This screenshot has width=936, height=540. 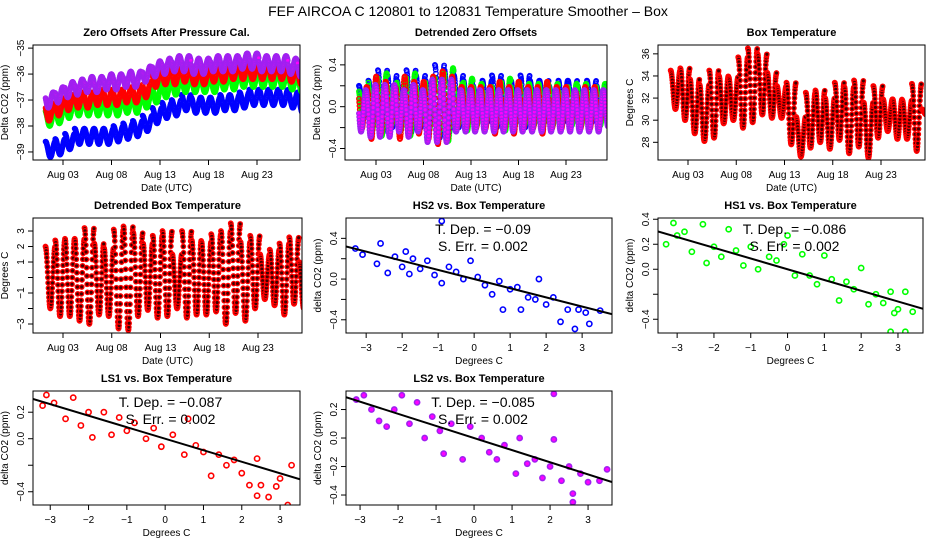 I want to click on y-tick-label: −35, so click(x=21, y=47).